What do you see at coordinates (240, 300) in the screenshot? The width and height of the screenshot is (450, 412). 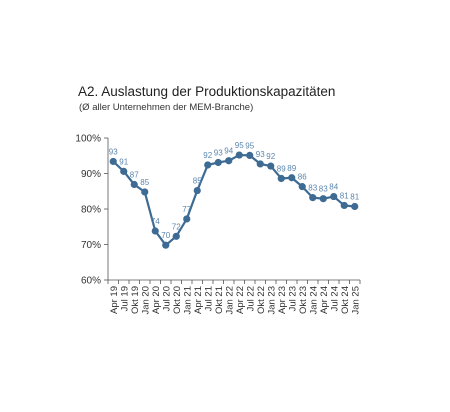 I see `x-tick-label: Apr 22` at bounding box center [240, 300].